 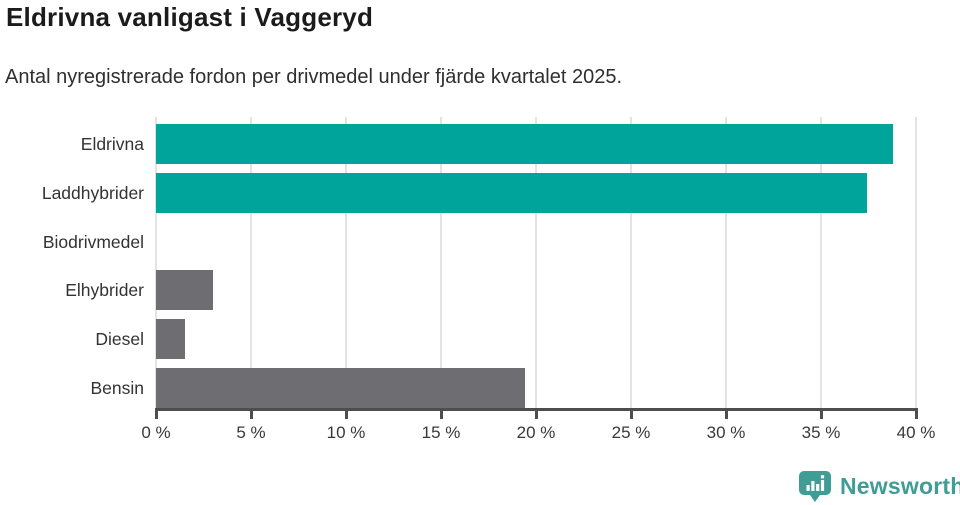 What do you see at coordinates (92, 192) in the screenshot?
I see `category-label-laddhybrider: Laddhybrider` at bounding box center [92, 192].